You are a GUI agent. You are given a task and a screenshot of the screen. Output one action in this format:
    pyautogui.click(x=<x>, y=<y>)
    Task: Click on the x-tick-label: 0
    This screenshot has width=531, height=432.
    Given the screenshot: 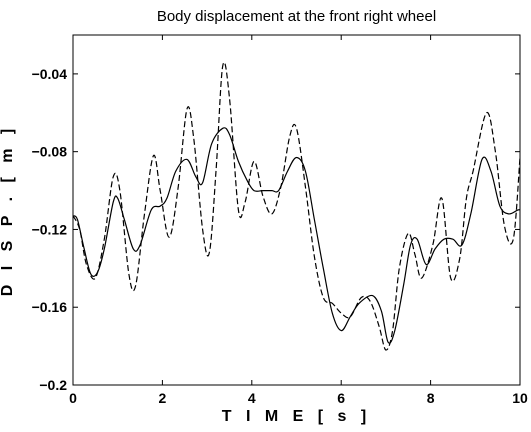 What is the action you would take?
    pyautogui.click(x=73, y=398)
    